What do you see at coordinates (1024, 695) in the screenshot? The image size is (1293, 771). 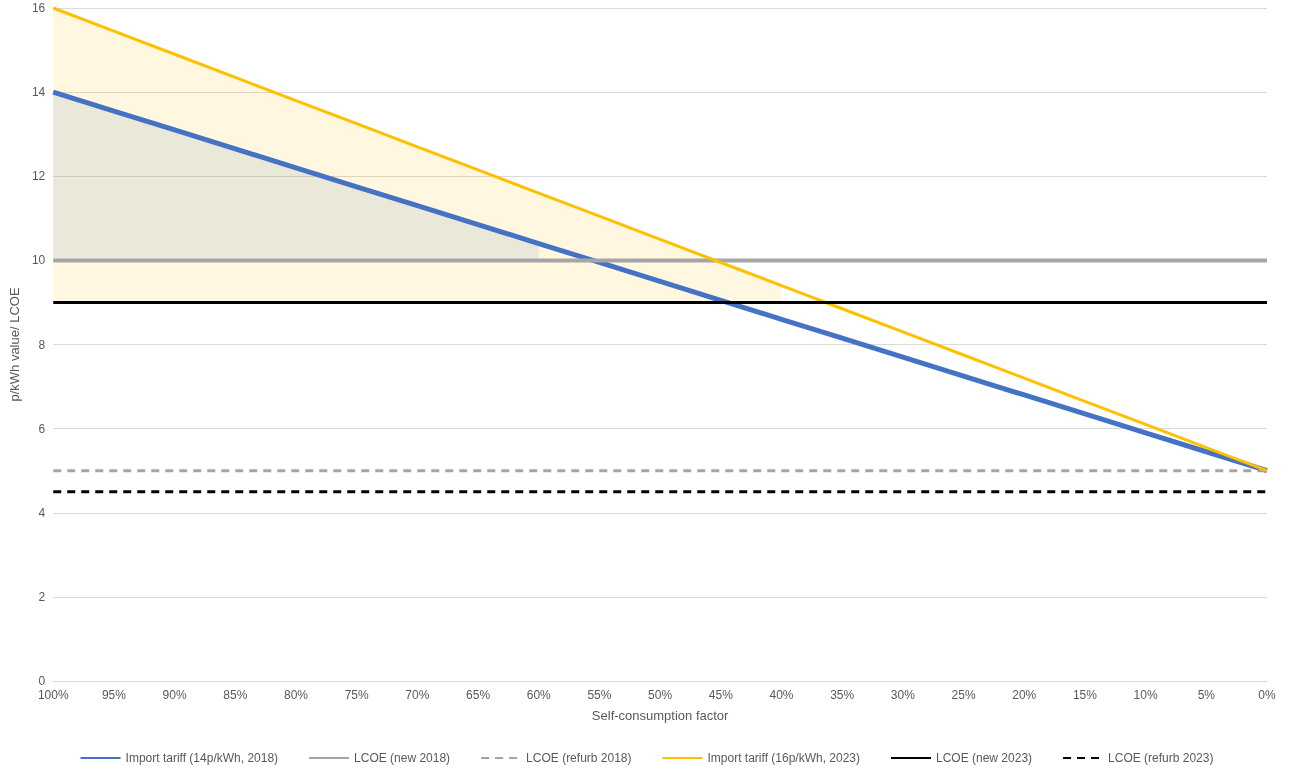 I see `x-tick-label: 20%` at bounding box center [1024, 695].